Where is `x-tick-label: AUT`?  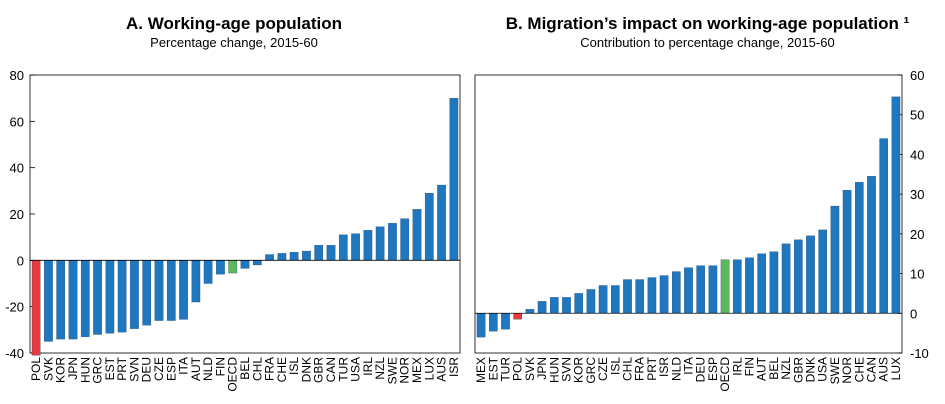 x-tick-label: AUT is located at coordinates (196, 368).